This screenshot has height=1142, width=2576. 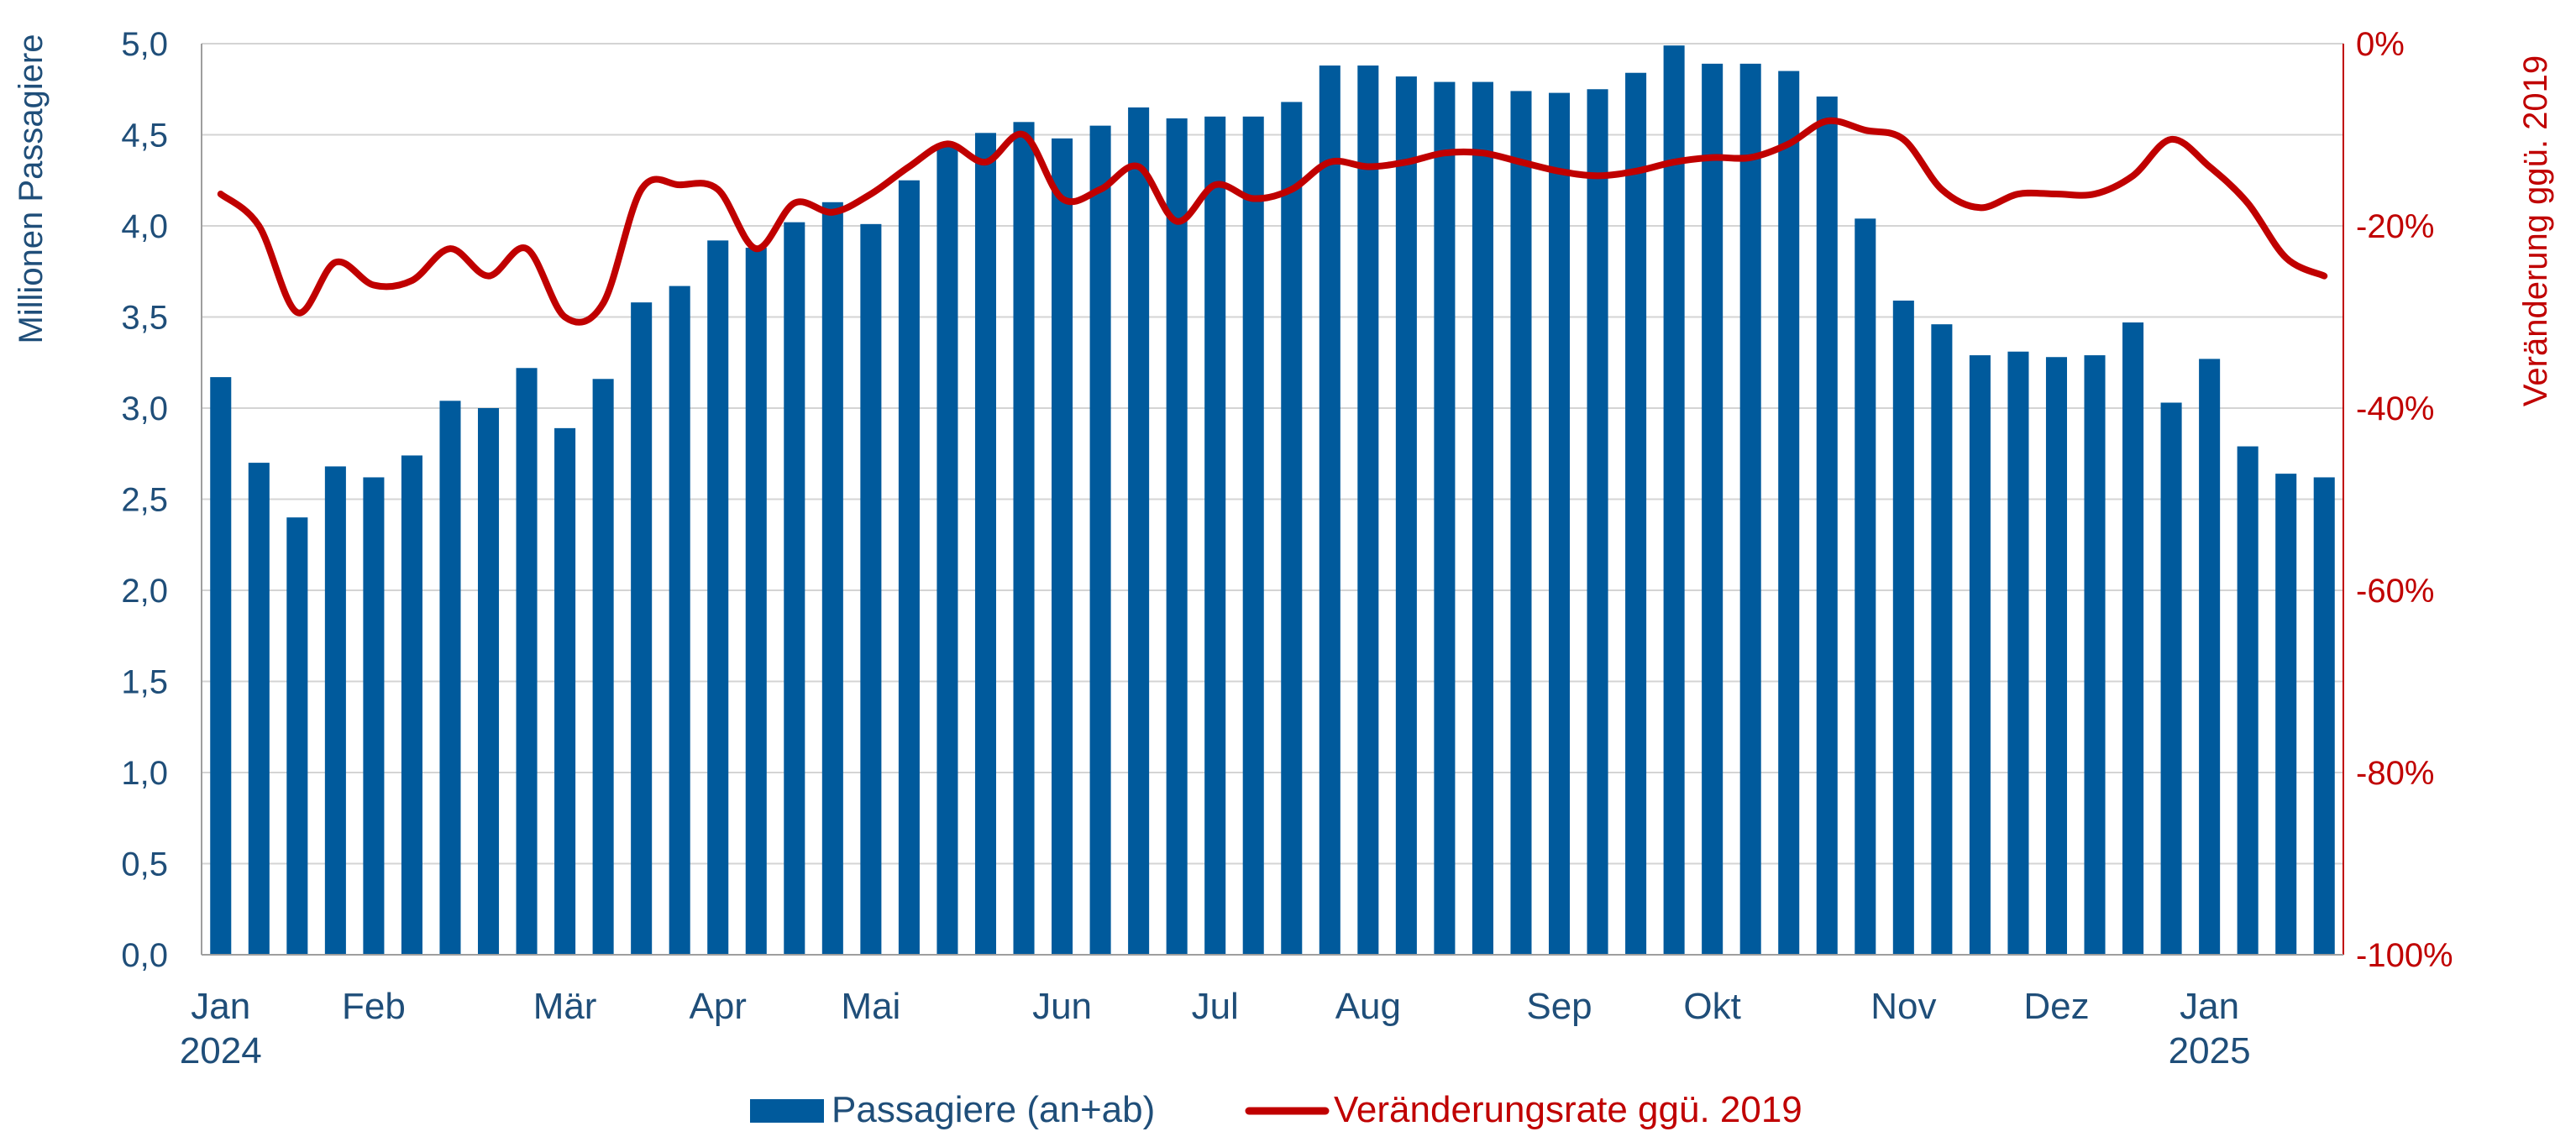 I want to click on y2-tick-label: -40%, so click(x=2395, y=409).